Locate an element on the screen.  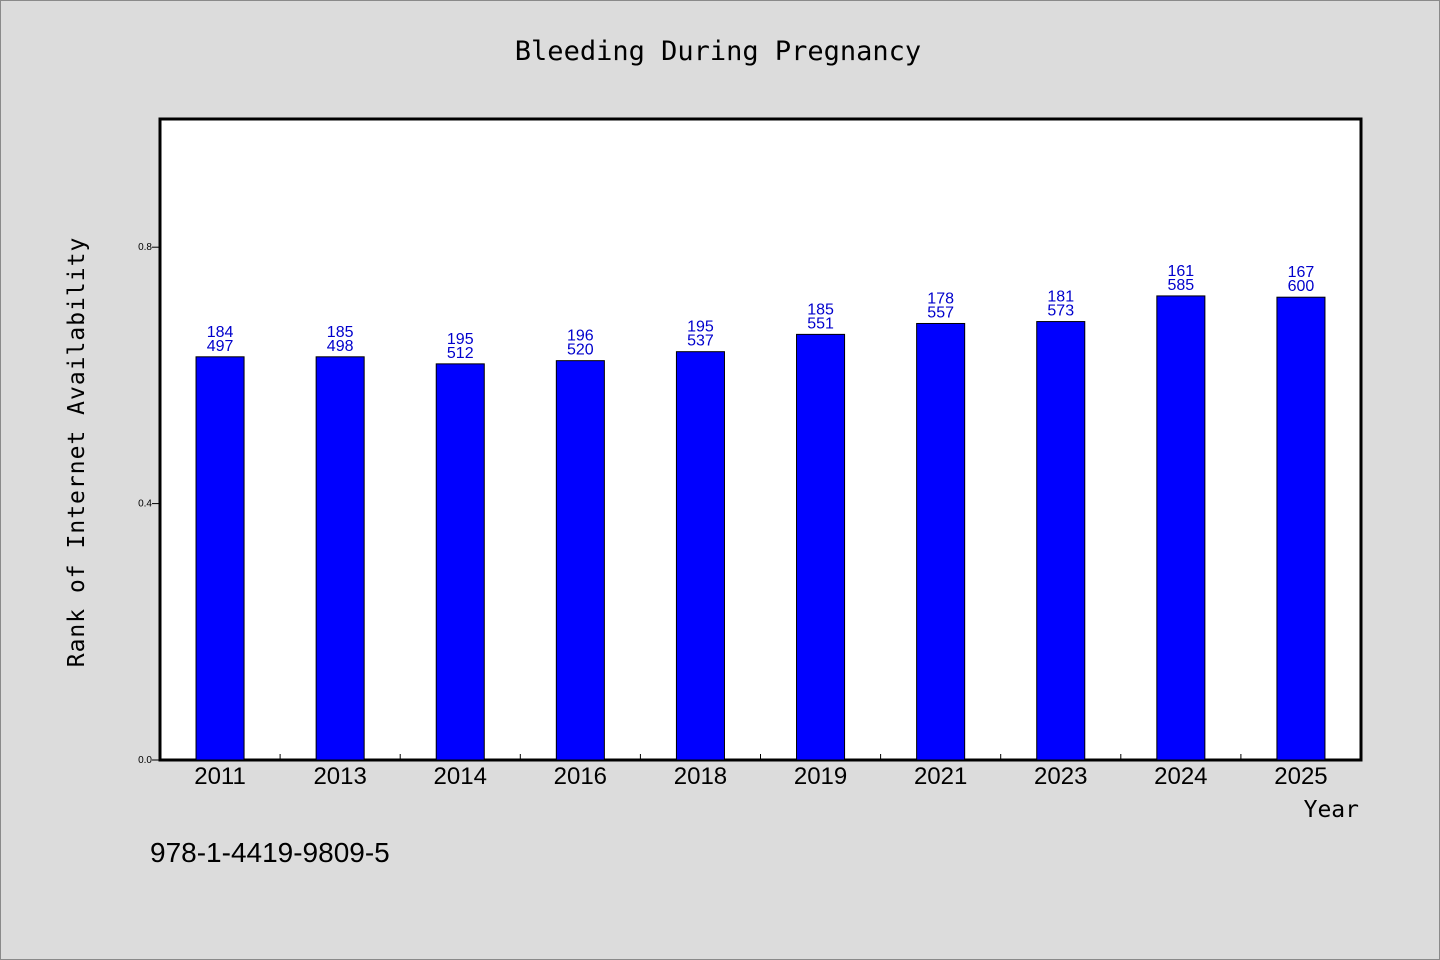
x-tick-label-2011: 2011 is located at coordinates (220, 776).